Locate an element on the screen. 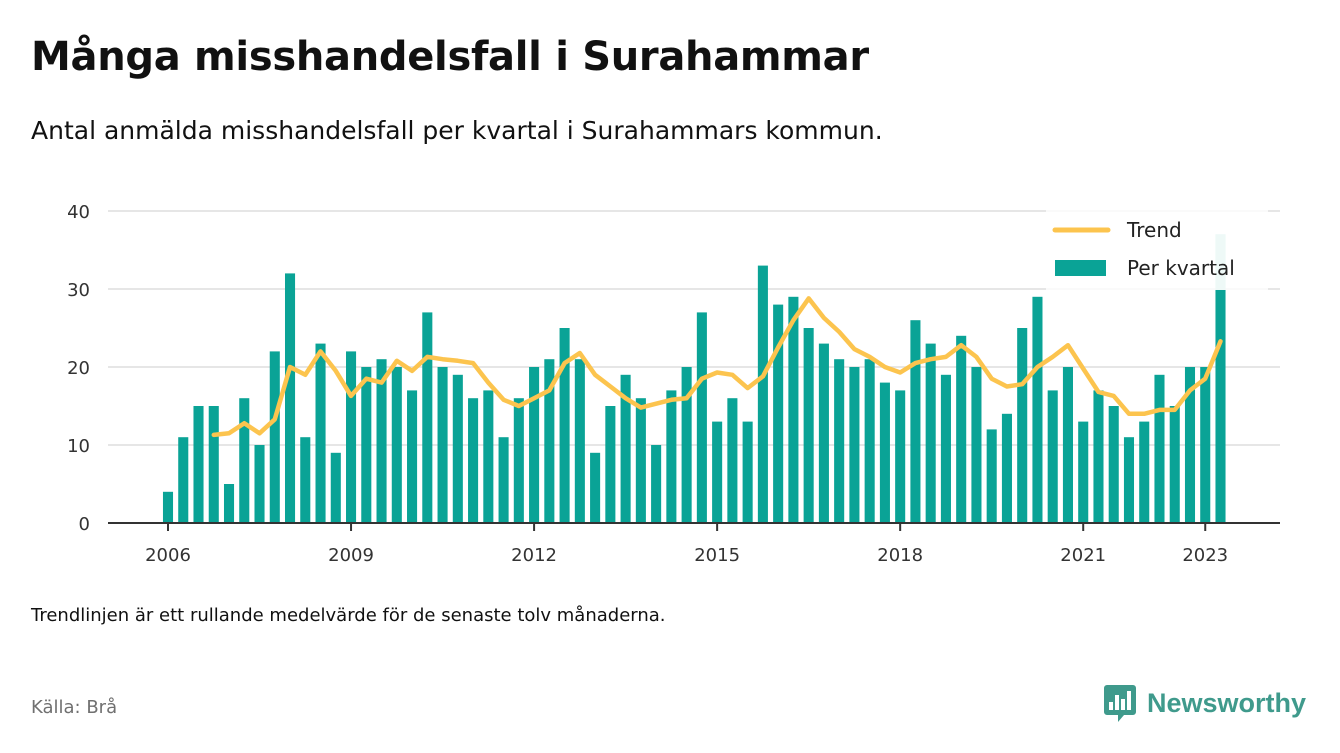  legend-bars-swatch is located at coordinates (1080, 268).